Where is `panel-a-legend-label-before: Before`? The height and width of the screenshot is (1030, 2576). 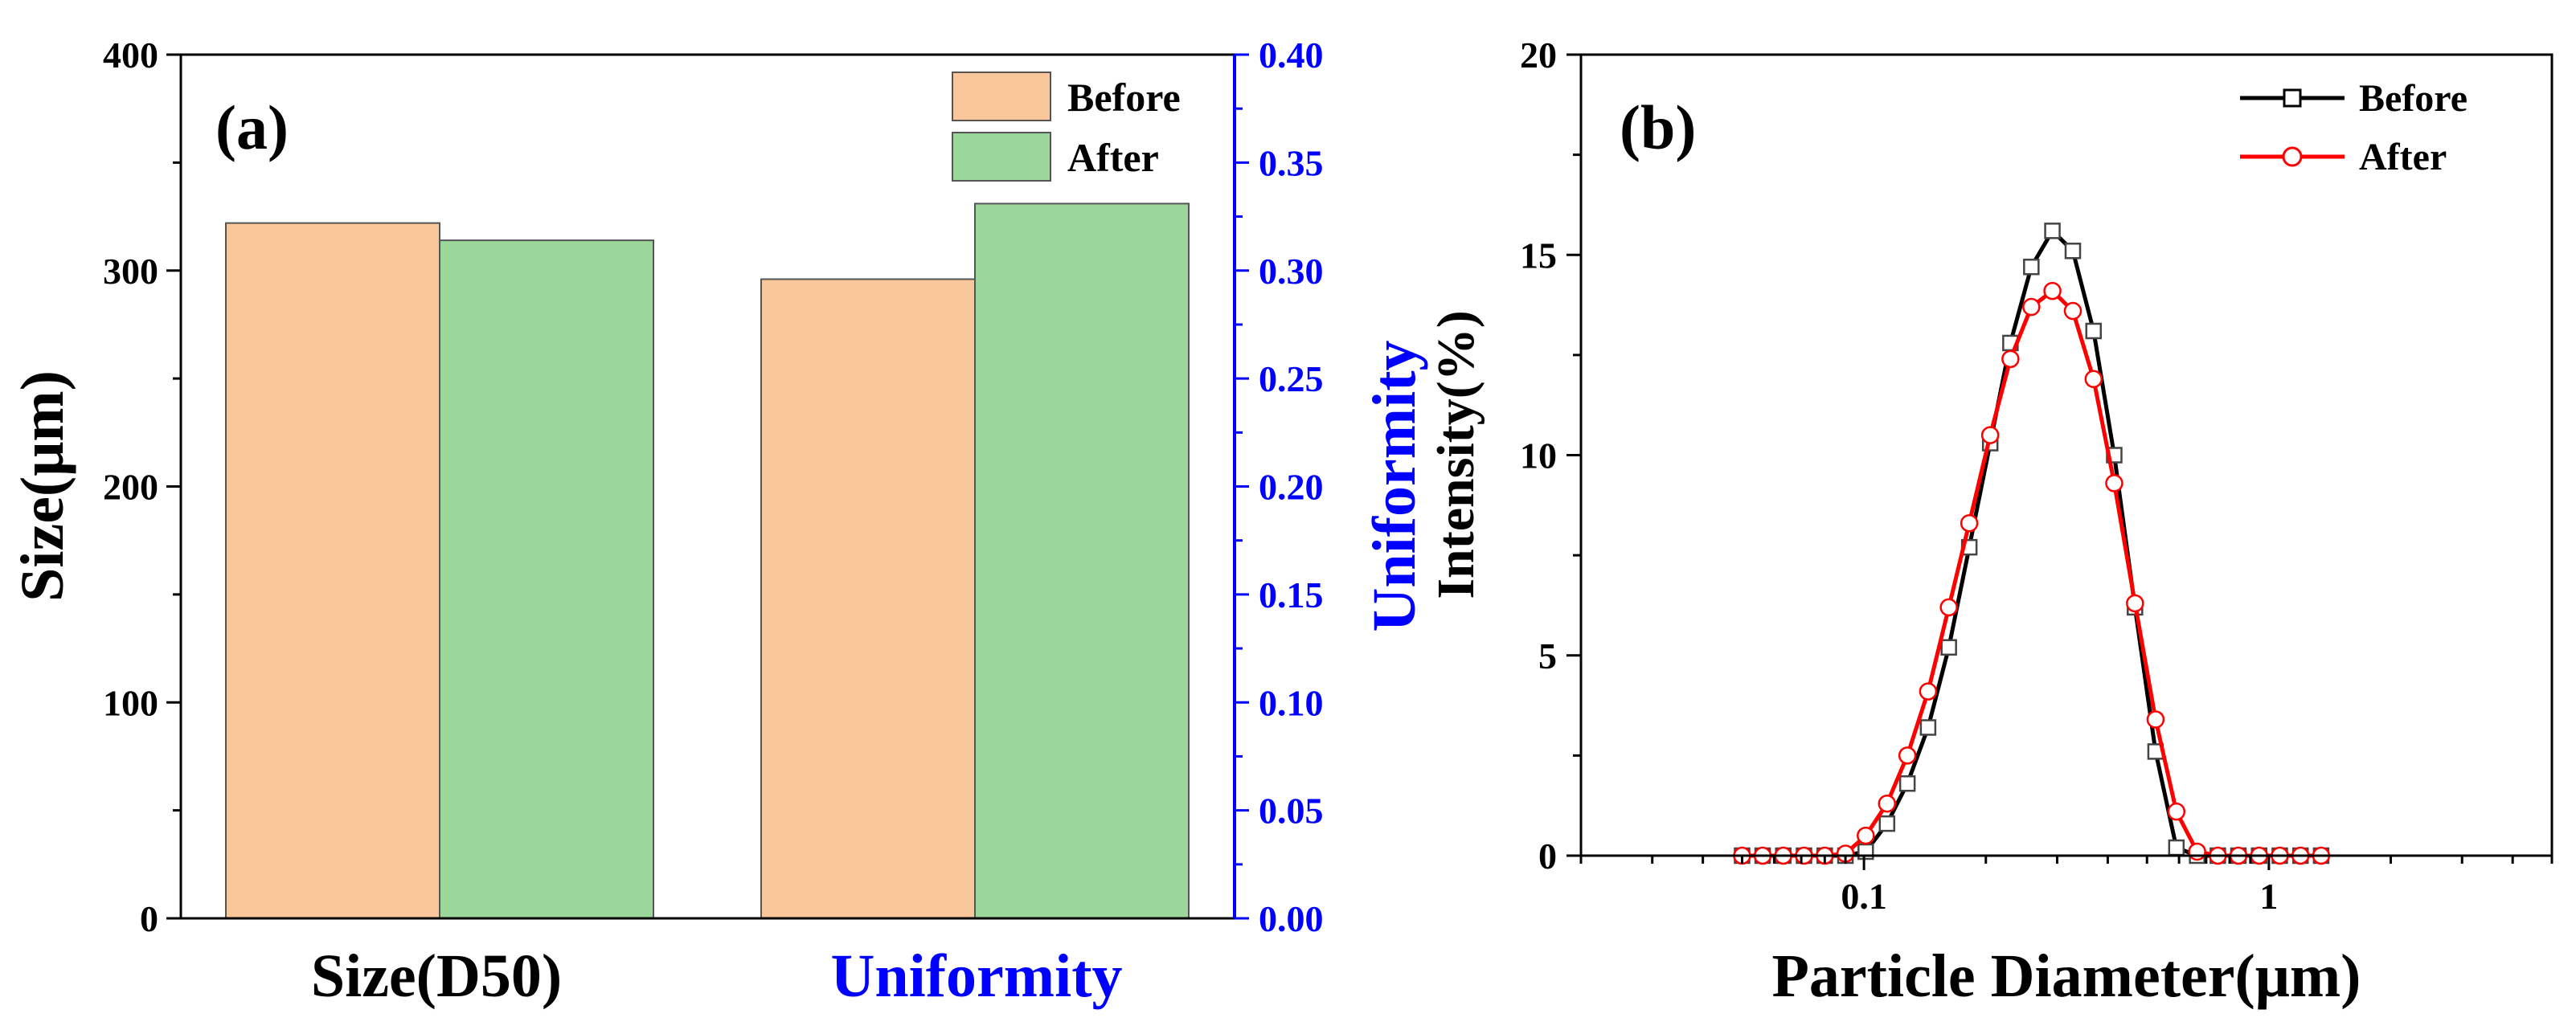 panel-a-legend-label-before: Before is located at coordinates (1124, 97).